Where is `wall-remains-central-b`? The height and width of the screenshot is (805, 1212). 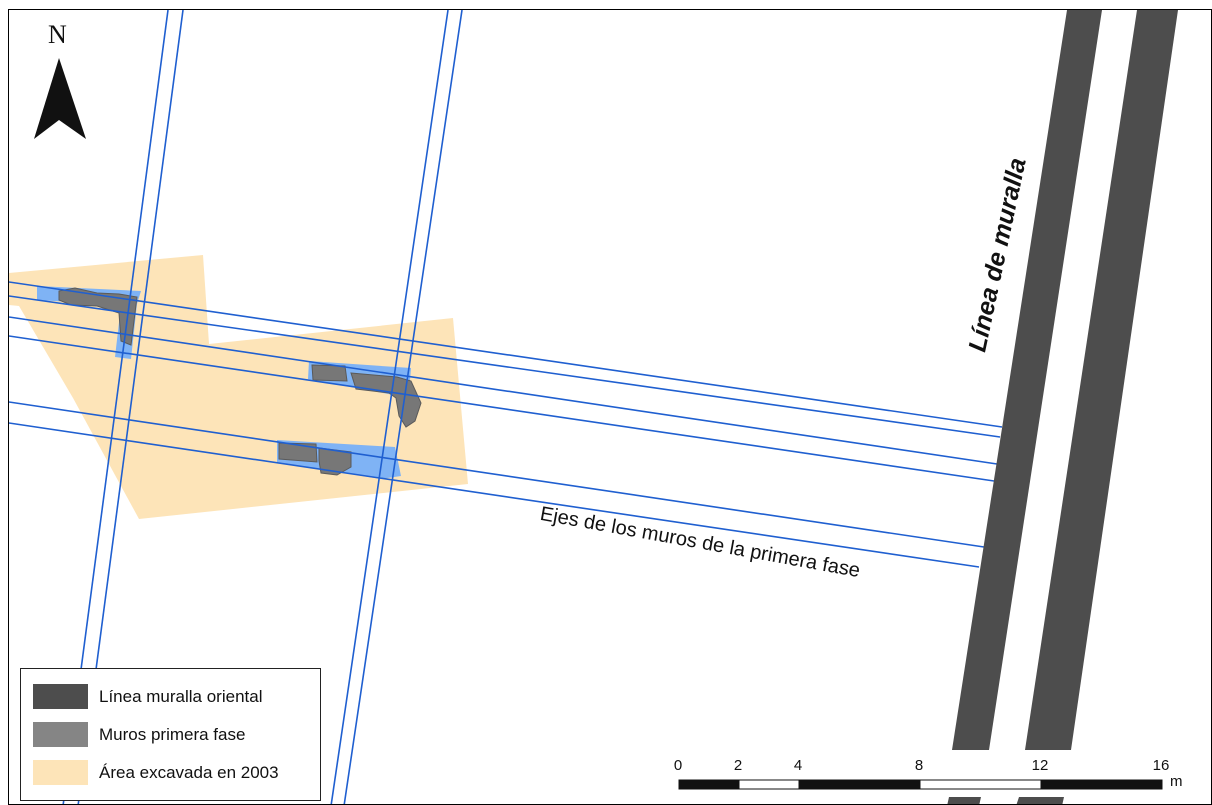 wall-remains-central-b is located at coordinates (386, 400).